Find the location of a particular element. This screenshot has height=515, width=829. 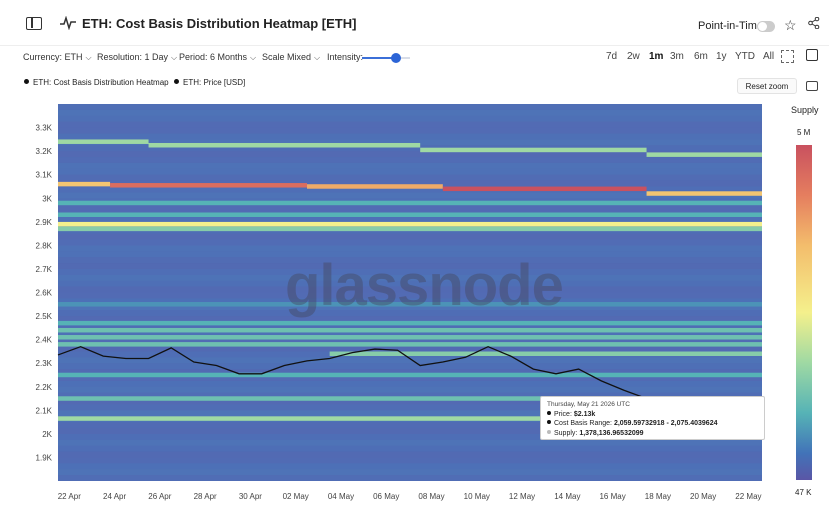

tooltip-range-value: 2,059.59732918 - 2,075.4039624 is located at coordinates (665, 423).